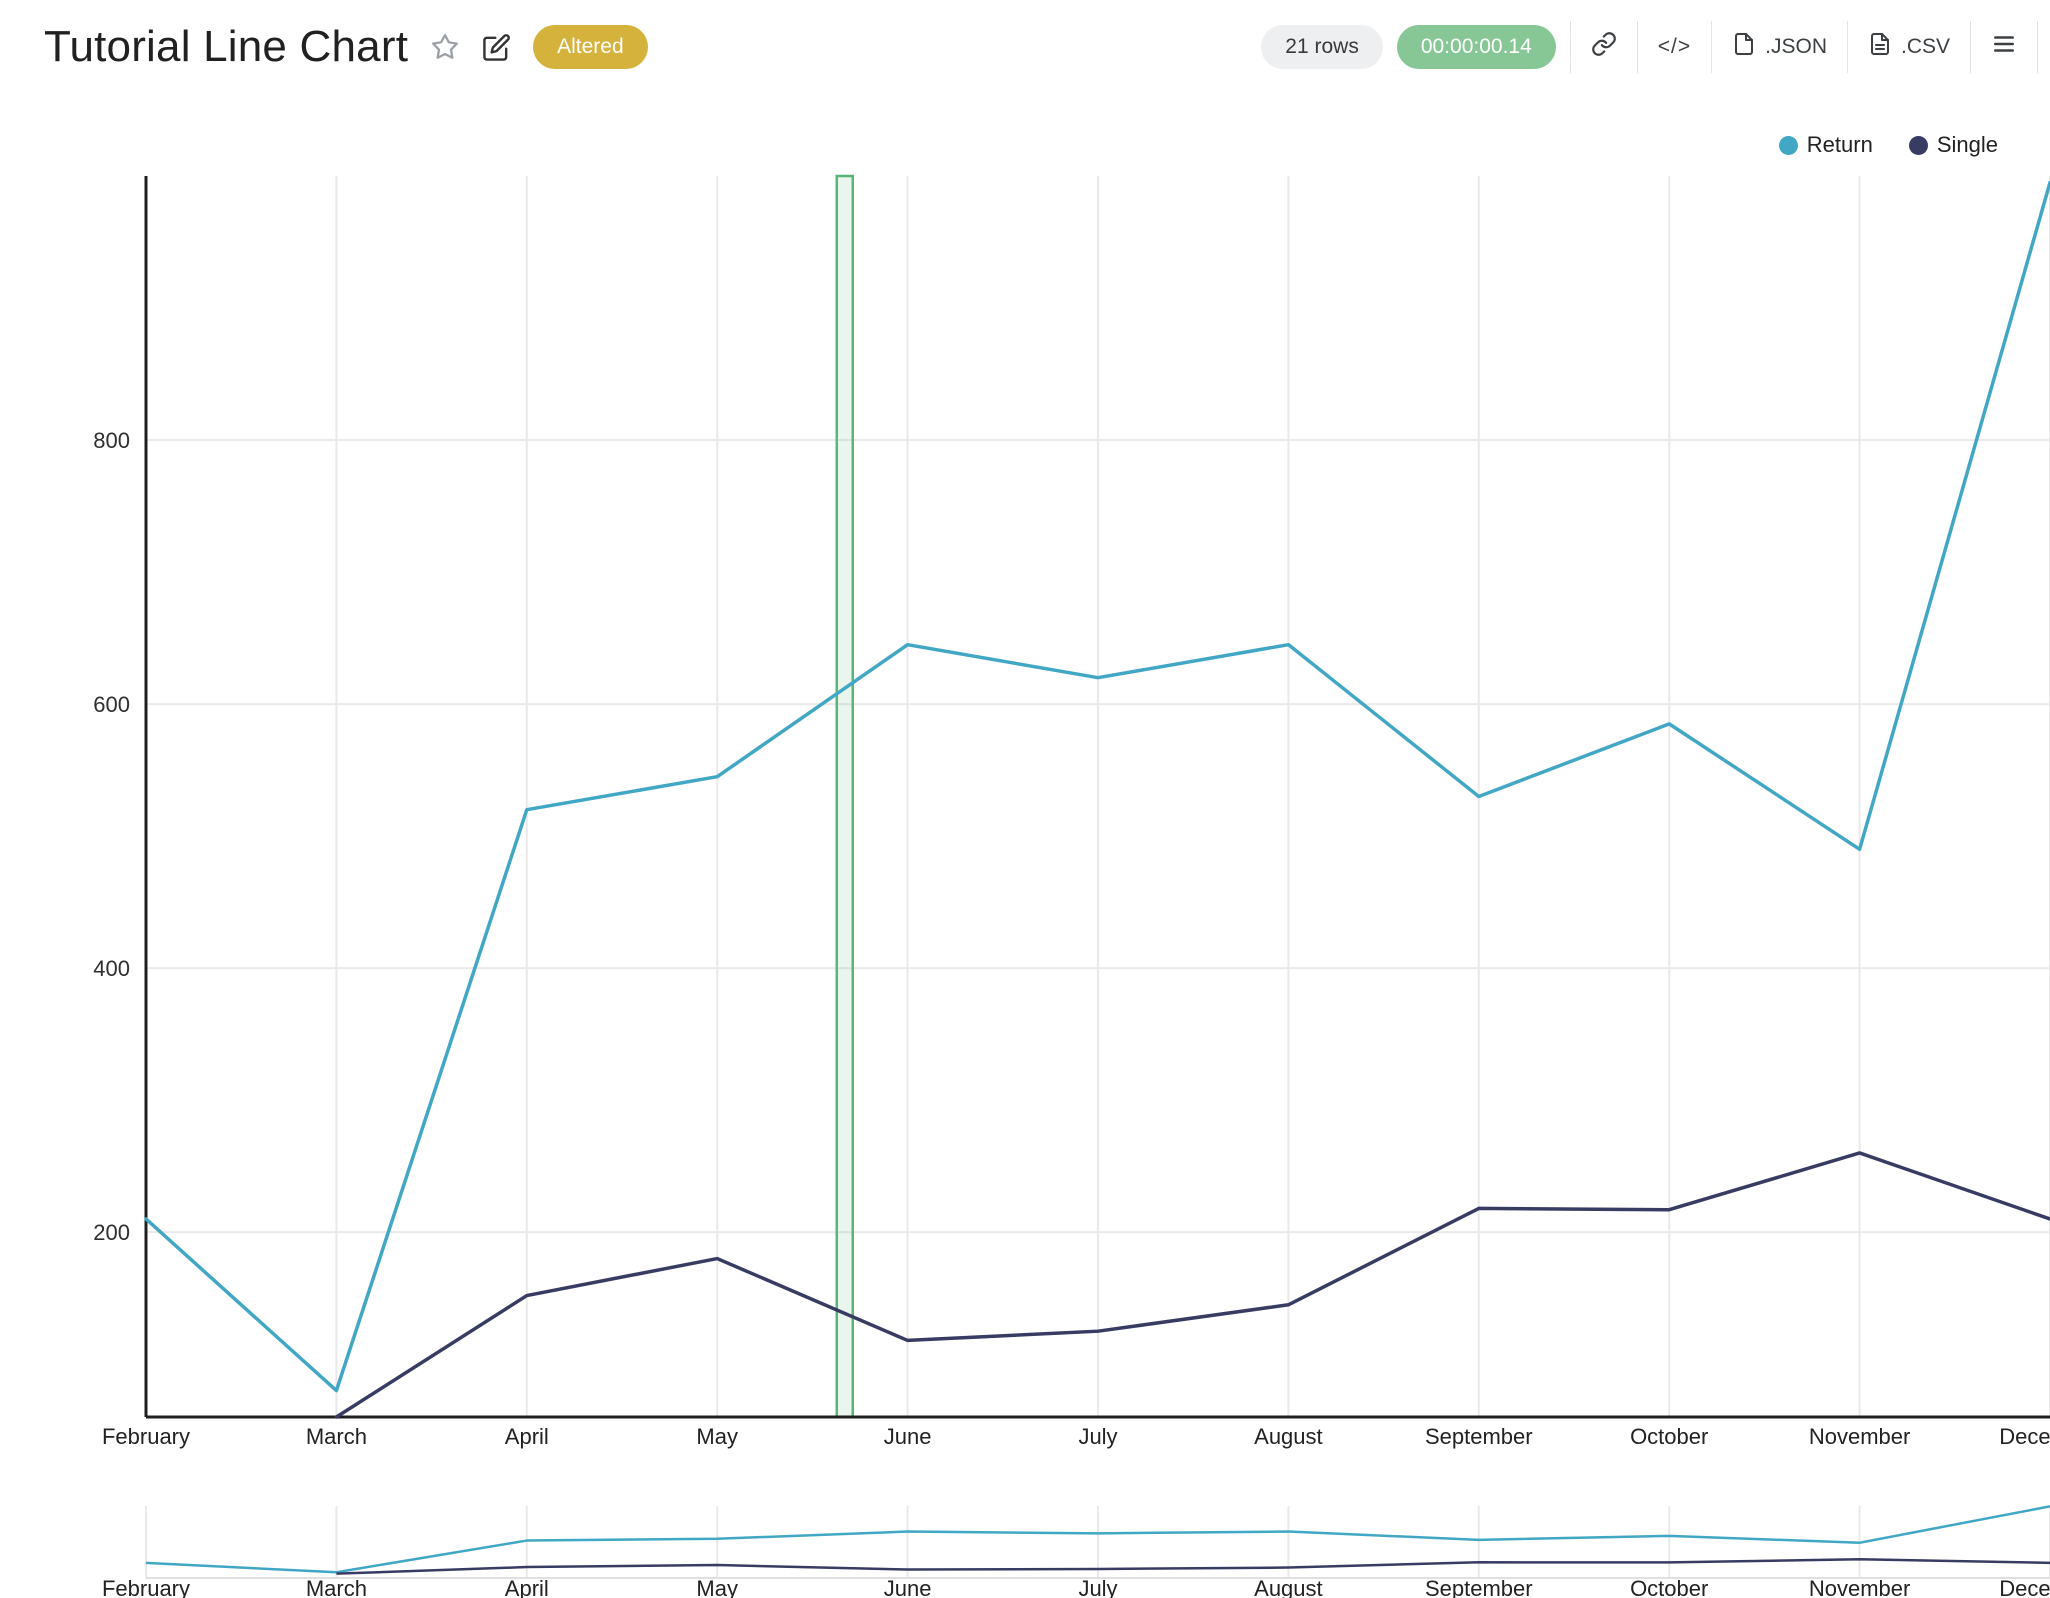 This screenshot has width=2050, height=1598. I want to click on legend-item-return: Return, so click(1825, 145).